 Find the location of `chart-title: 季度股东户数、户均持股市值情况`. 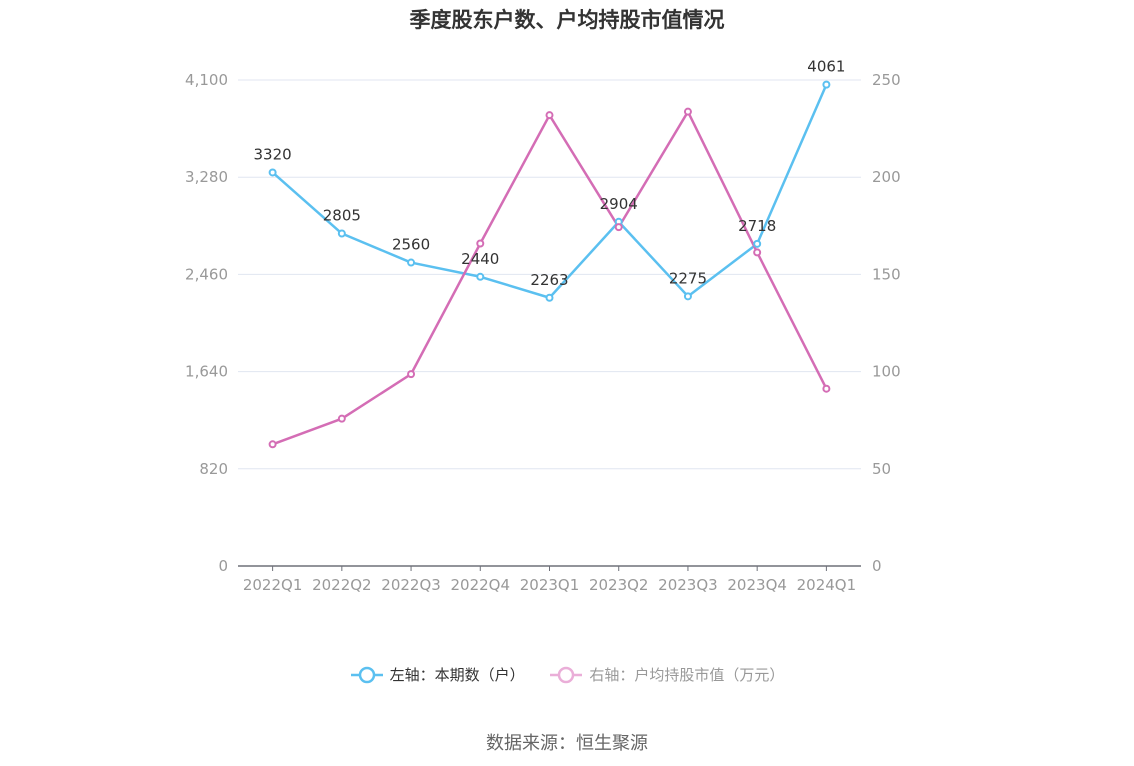

chart-title: 季度股东户数、户均持股市值情况 is located at coordinates (567, 20).